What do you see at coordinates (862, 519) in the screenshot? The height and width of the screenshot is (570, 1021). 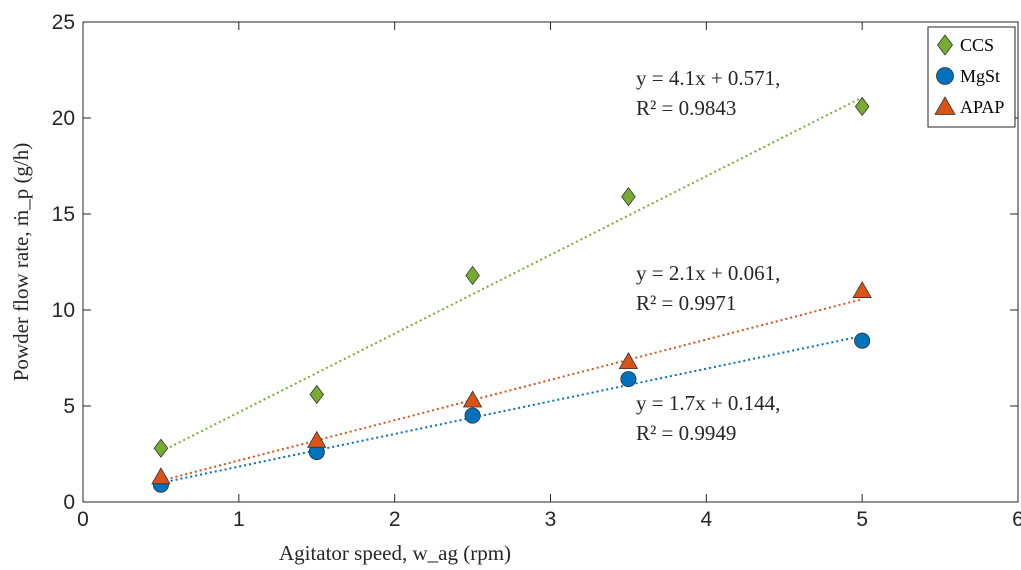 I see `x-tick-label: 5` at bounding box center [862, 519].